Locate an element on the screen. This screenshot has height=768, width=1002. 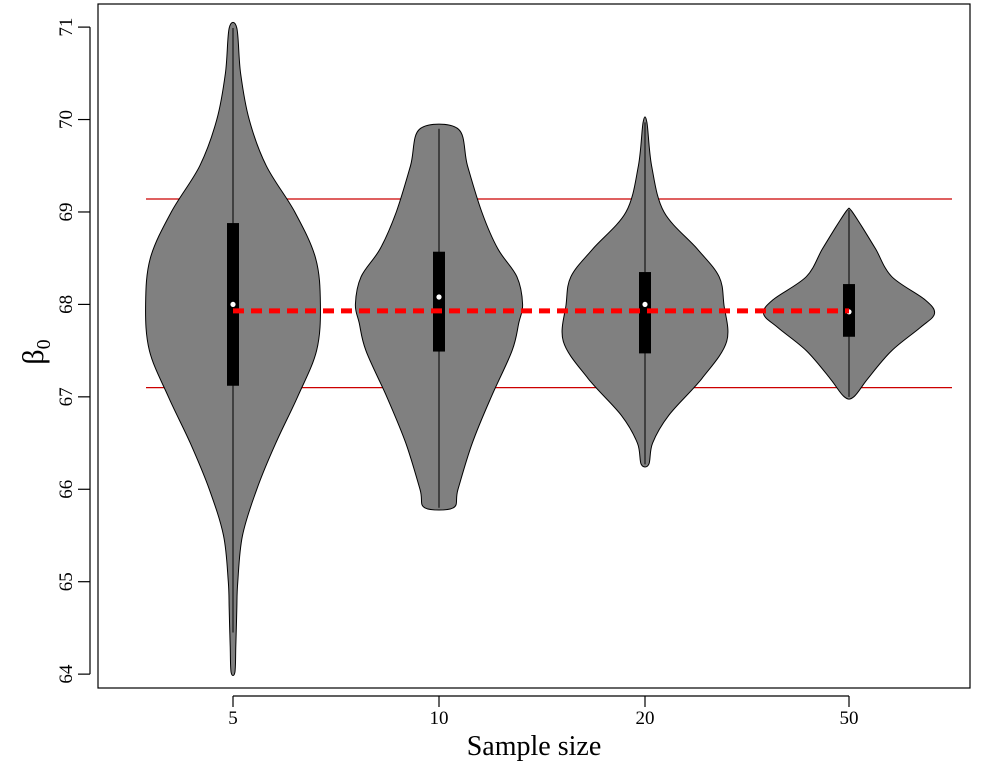
y-axis-title: β0 is located at coordinates (36, 351).